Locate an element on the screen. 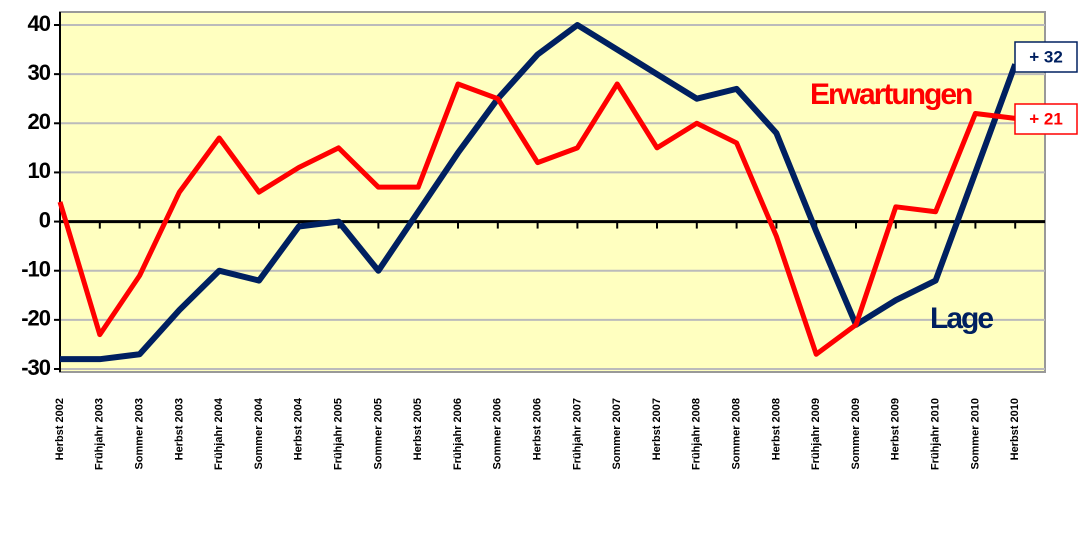 The width and height of the screenshot is (1083, 557). x-tick-label: Sommer 2009 is located at coordinates (856, 434).